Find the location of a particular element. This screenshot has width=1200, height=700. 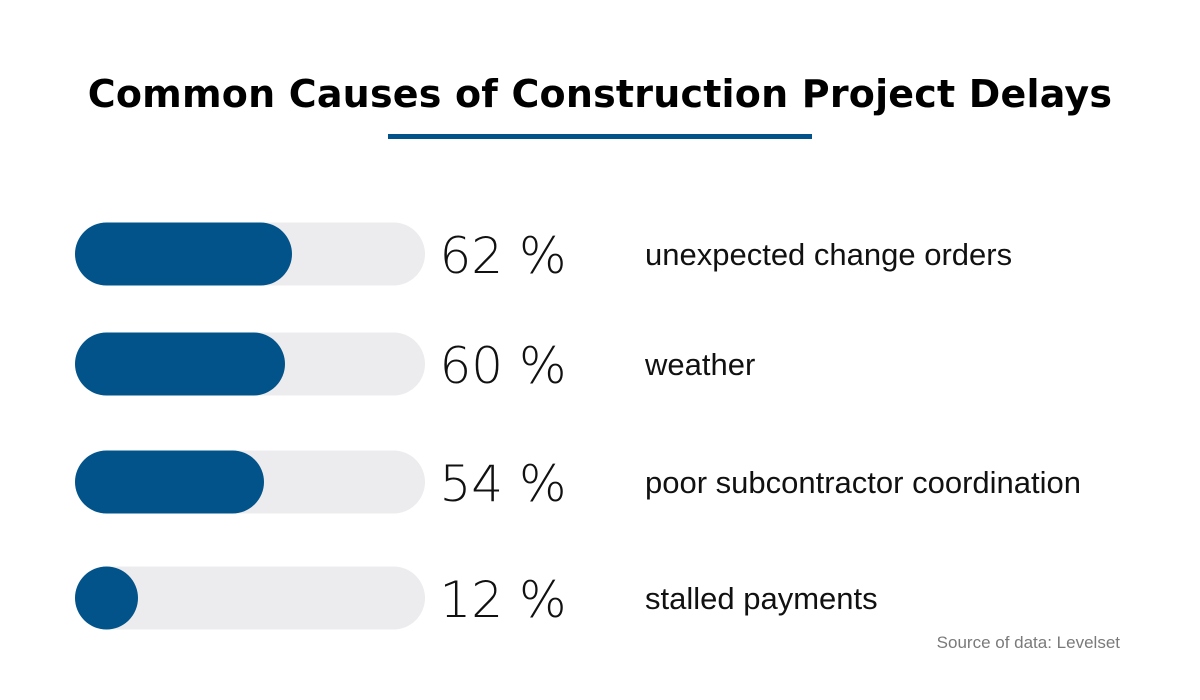

category-label: stalled payments is located at coordinates (761, 598).